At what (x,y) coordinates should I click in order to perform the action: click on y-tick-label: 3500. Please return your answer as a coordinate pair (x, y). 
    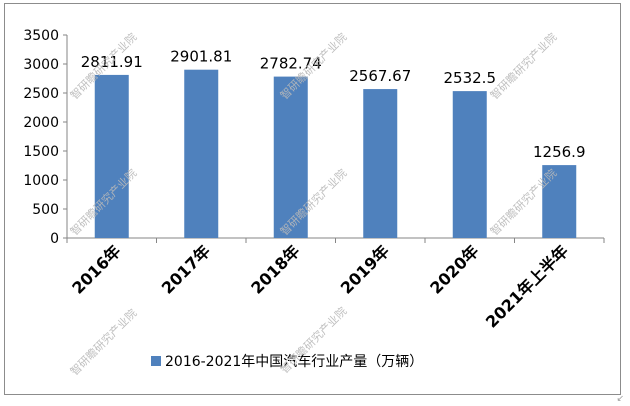
    Looking at the image, I should click on (41, 36).